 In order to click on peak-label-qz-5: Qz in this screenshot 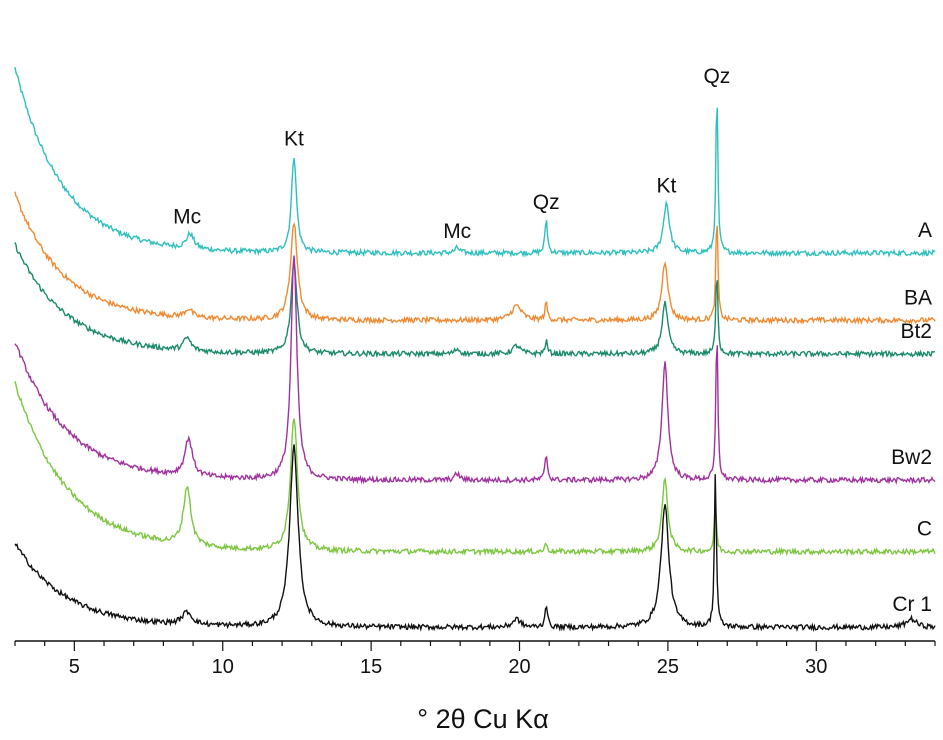, I will do `click(716, 76)`.